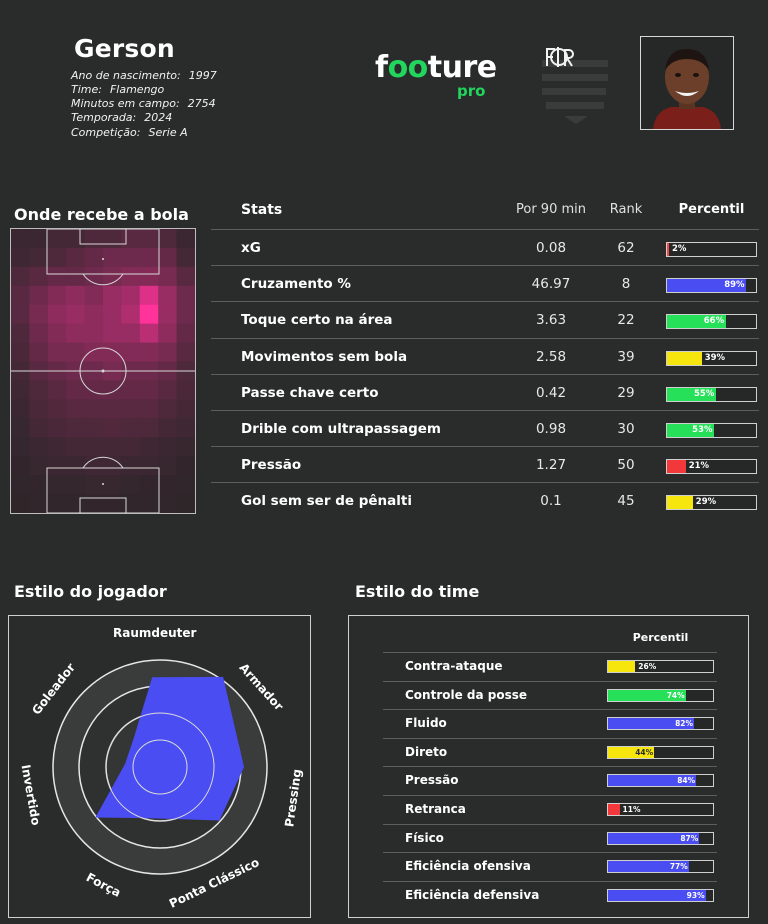  I want to click on stat-per90-value: 46.97, so click(551, 284).